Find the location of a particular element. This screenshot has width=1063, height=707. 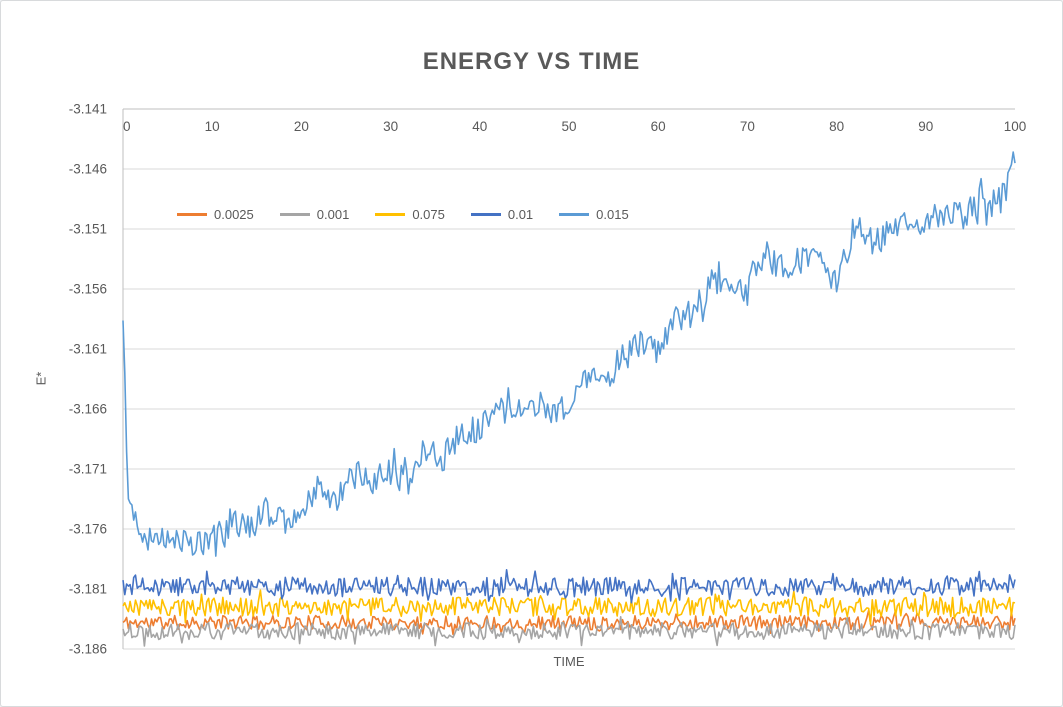

y-tick-label: -3.151 is located at coordinates (88, 229).